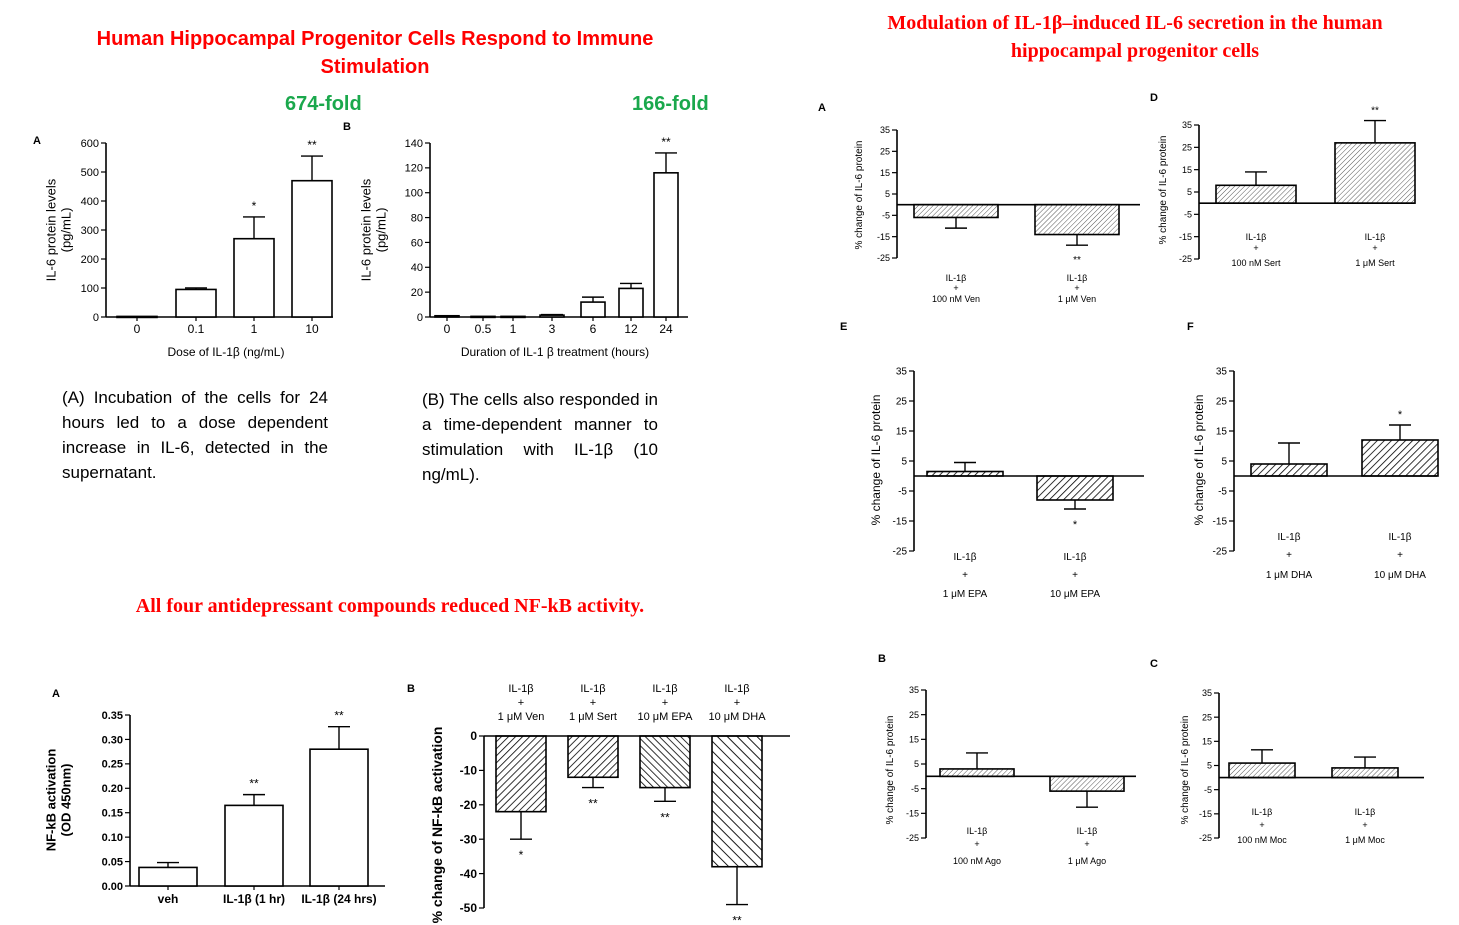 The image size is (1459, 925). I want to click on y-tick-label: 400, so click(90, 202).